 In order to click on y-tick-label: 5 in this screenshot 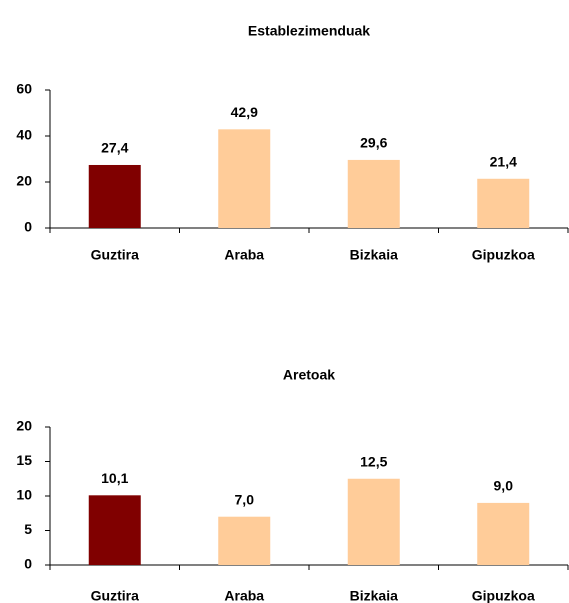, I will do `click(28, 529)`.